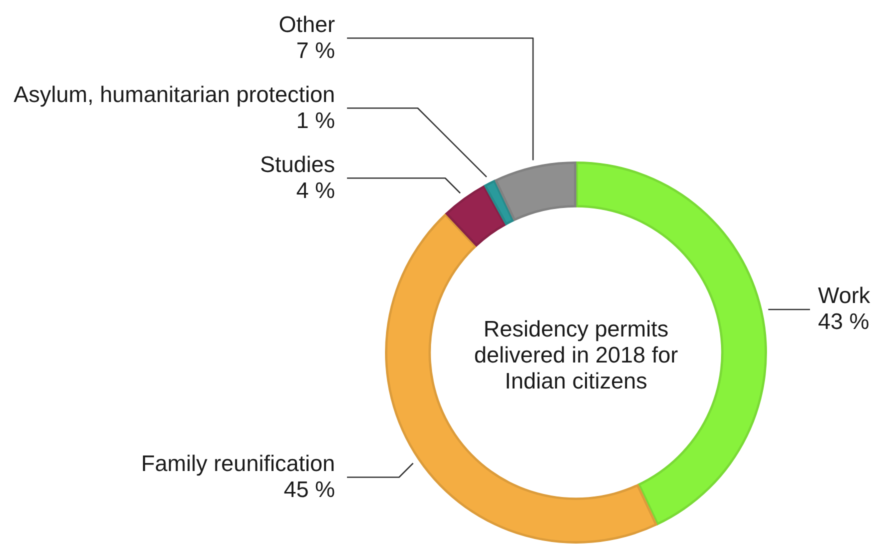  What do you see at coordinates (174, 94) in the screenshot?
I see `slice-label: Asylum, humanitarian protection` at bounding box center [174, 94].